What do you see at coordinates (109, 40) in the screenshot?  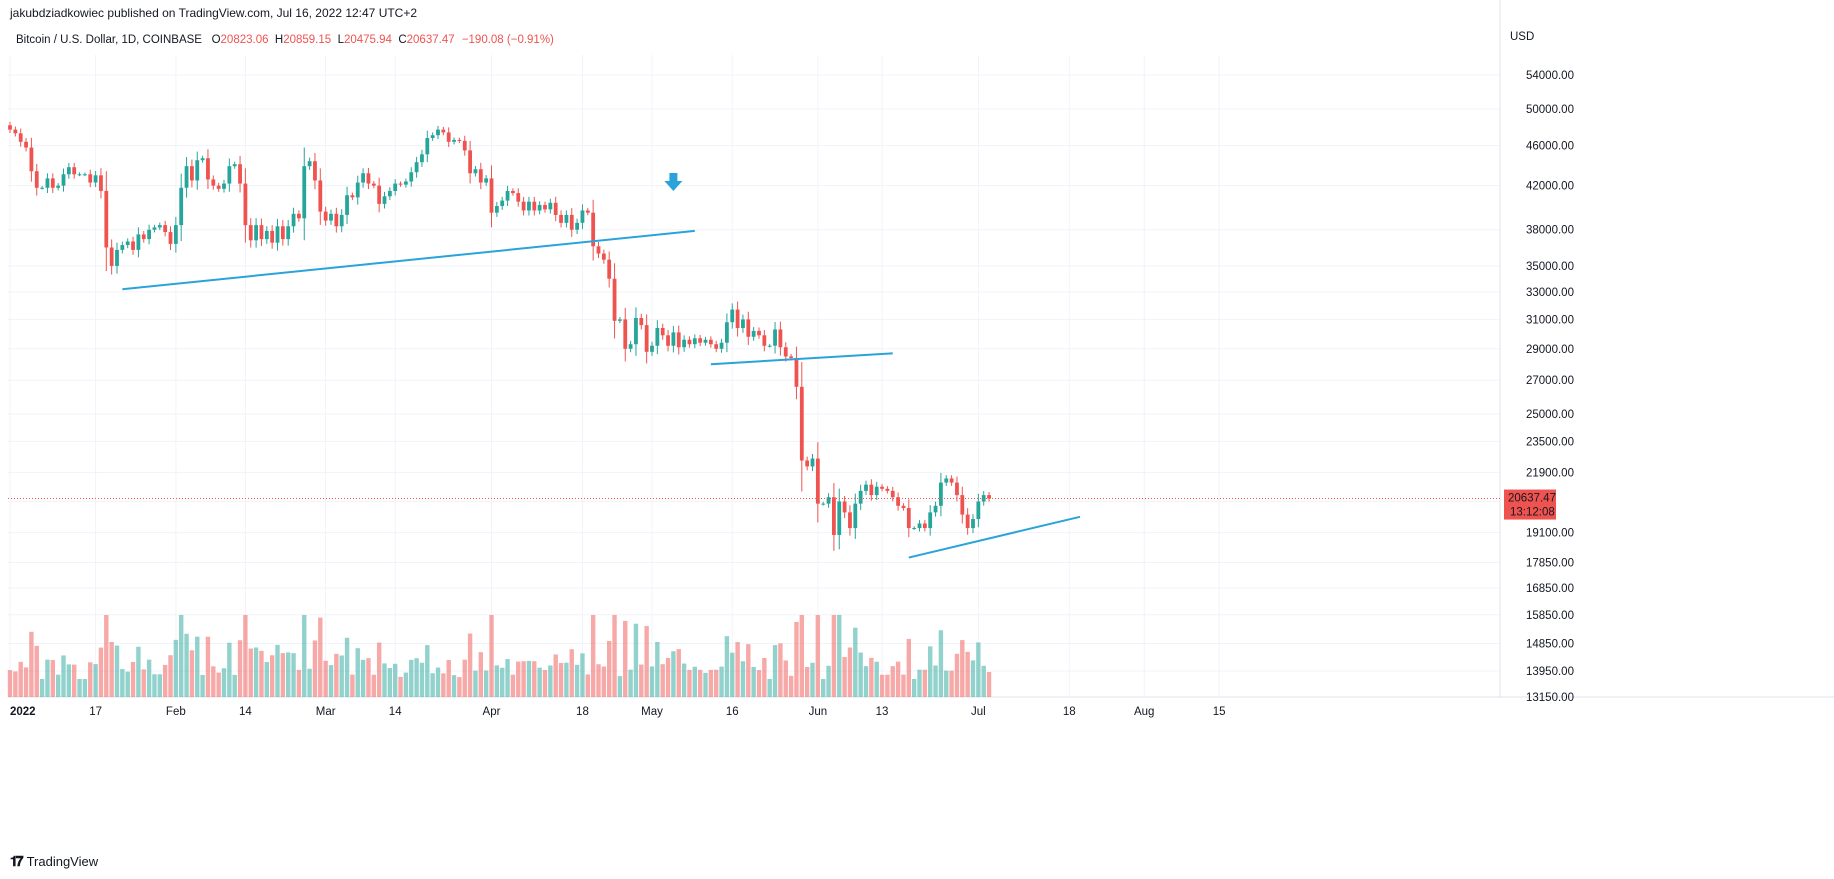 I see `symbol-name: Bitcoin / U.S. Dollar, 1D, COINBASE` at bounding box center [109, 40].